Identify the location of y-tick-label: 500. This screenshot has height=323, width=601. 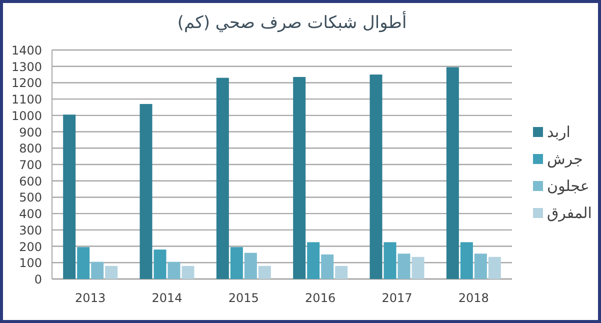
(30, 197).